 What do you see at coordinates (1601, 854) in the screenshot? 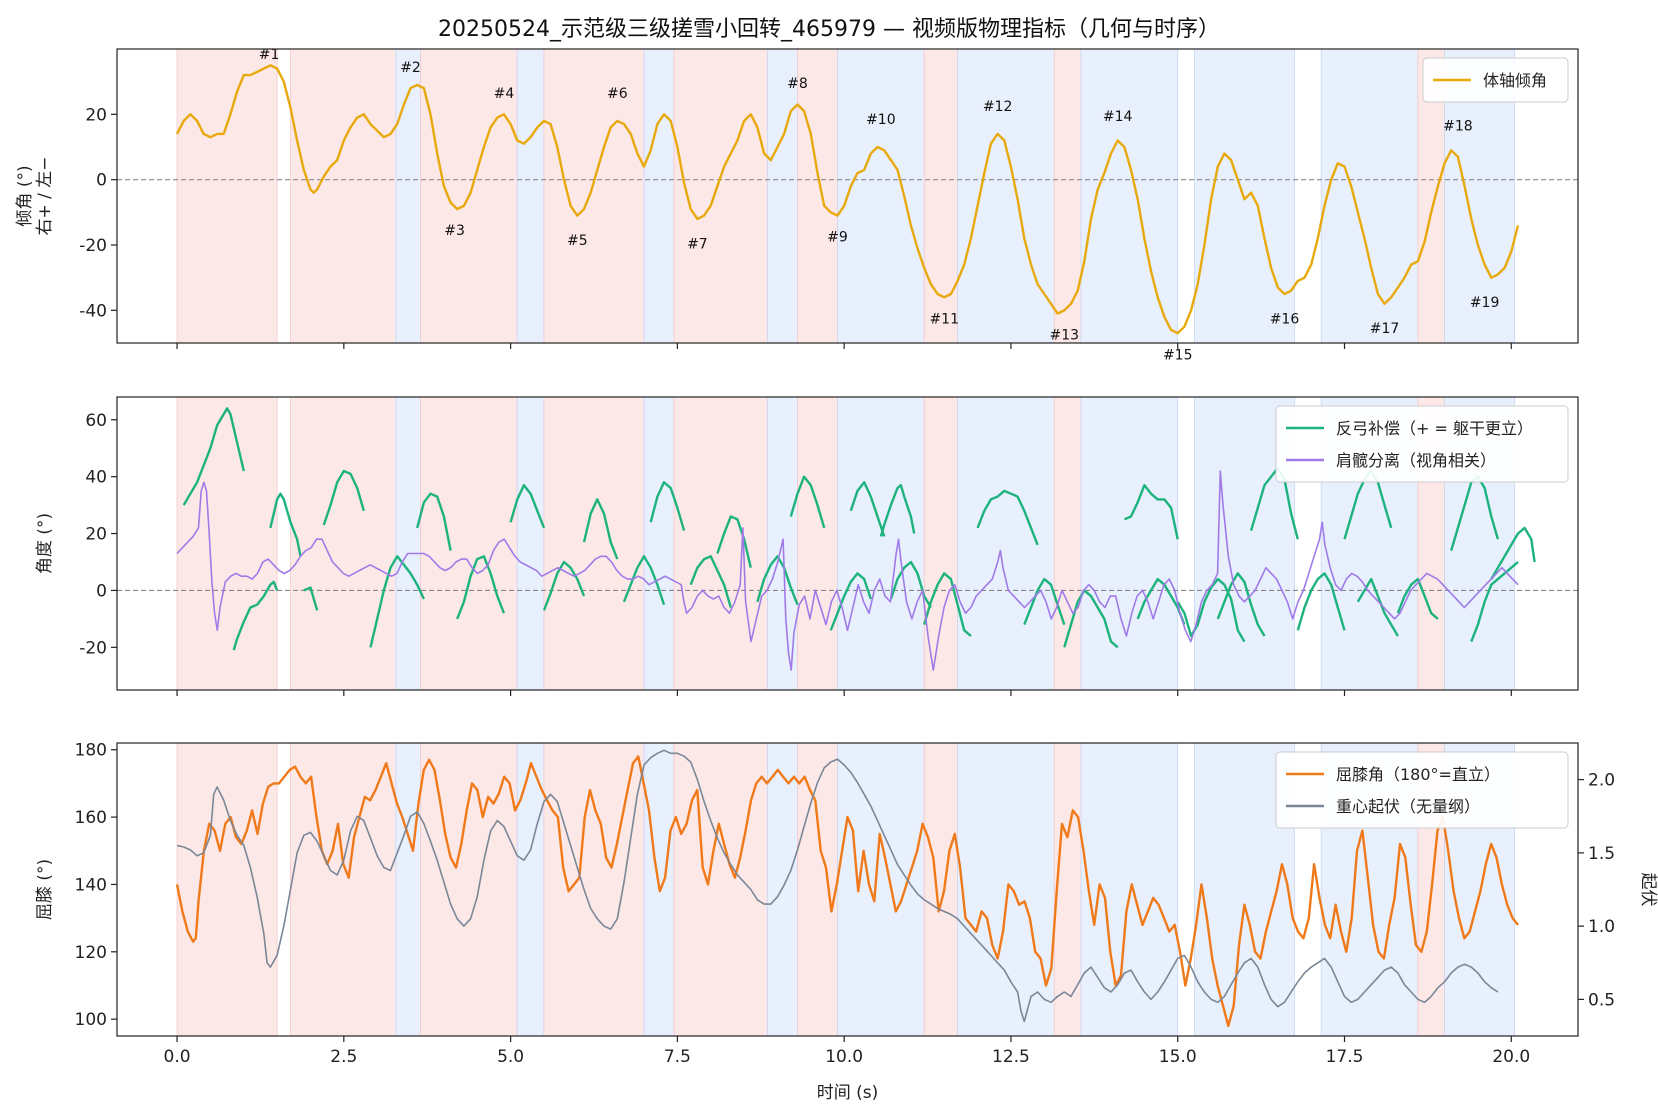
I see `ytick-right-label: 1.5` at bounding box center [1601, 854].